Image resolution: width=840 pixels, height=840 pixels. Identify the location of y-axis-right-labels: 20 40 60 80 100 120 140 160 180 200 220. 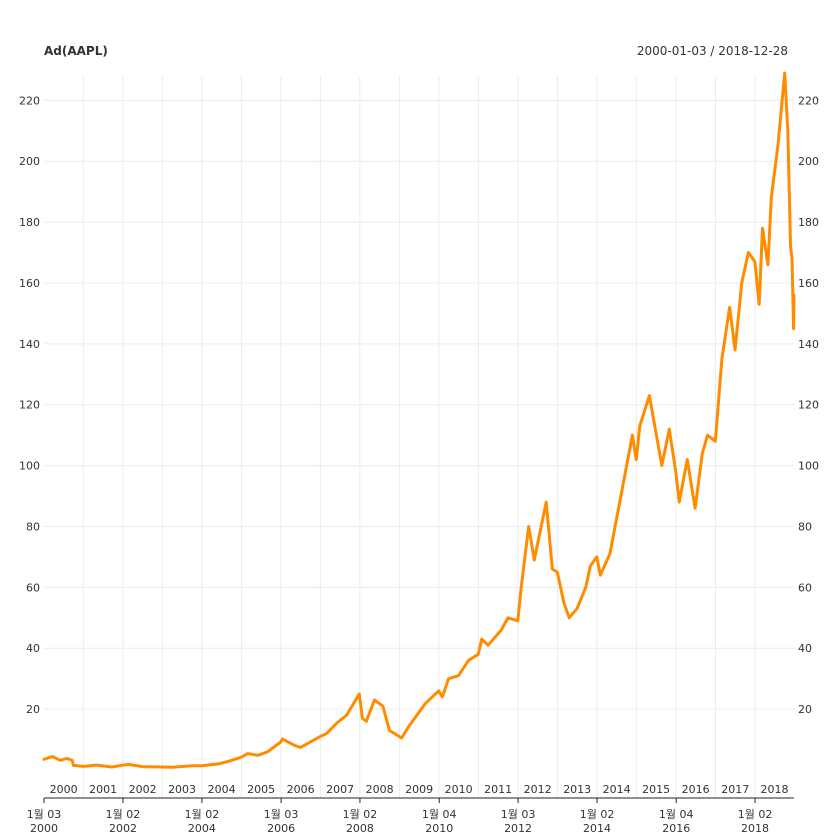
(808, 405).